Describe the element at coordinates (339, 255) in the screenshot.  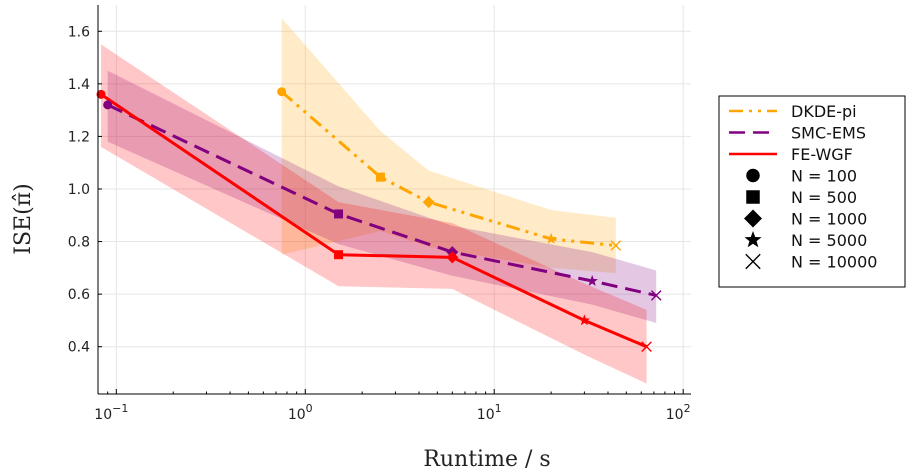
I see `point-fe-wgf-square` at that location.